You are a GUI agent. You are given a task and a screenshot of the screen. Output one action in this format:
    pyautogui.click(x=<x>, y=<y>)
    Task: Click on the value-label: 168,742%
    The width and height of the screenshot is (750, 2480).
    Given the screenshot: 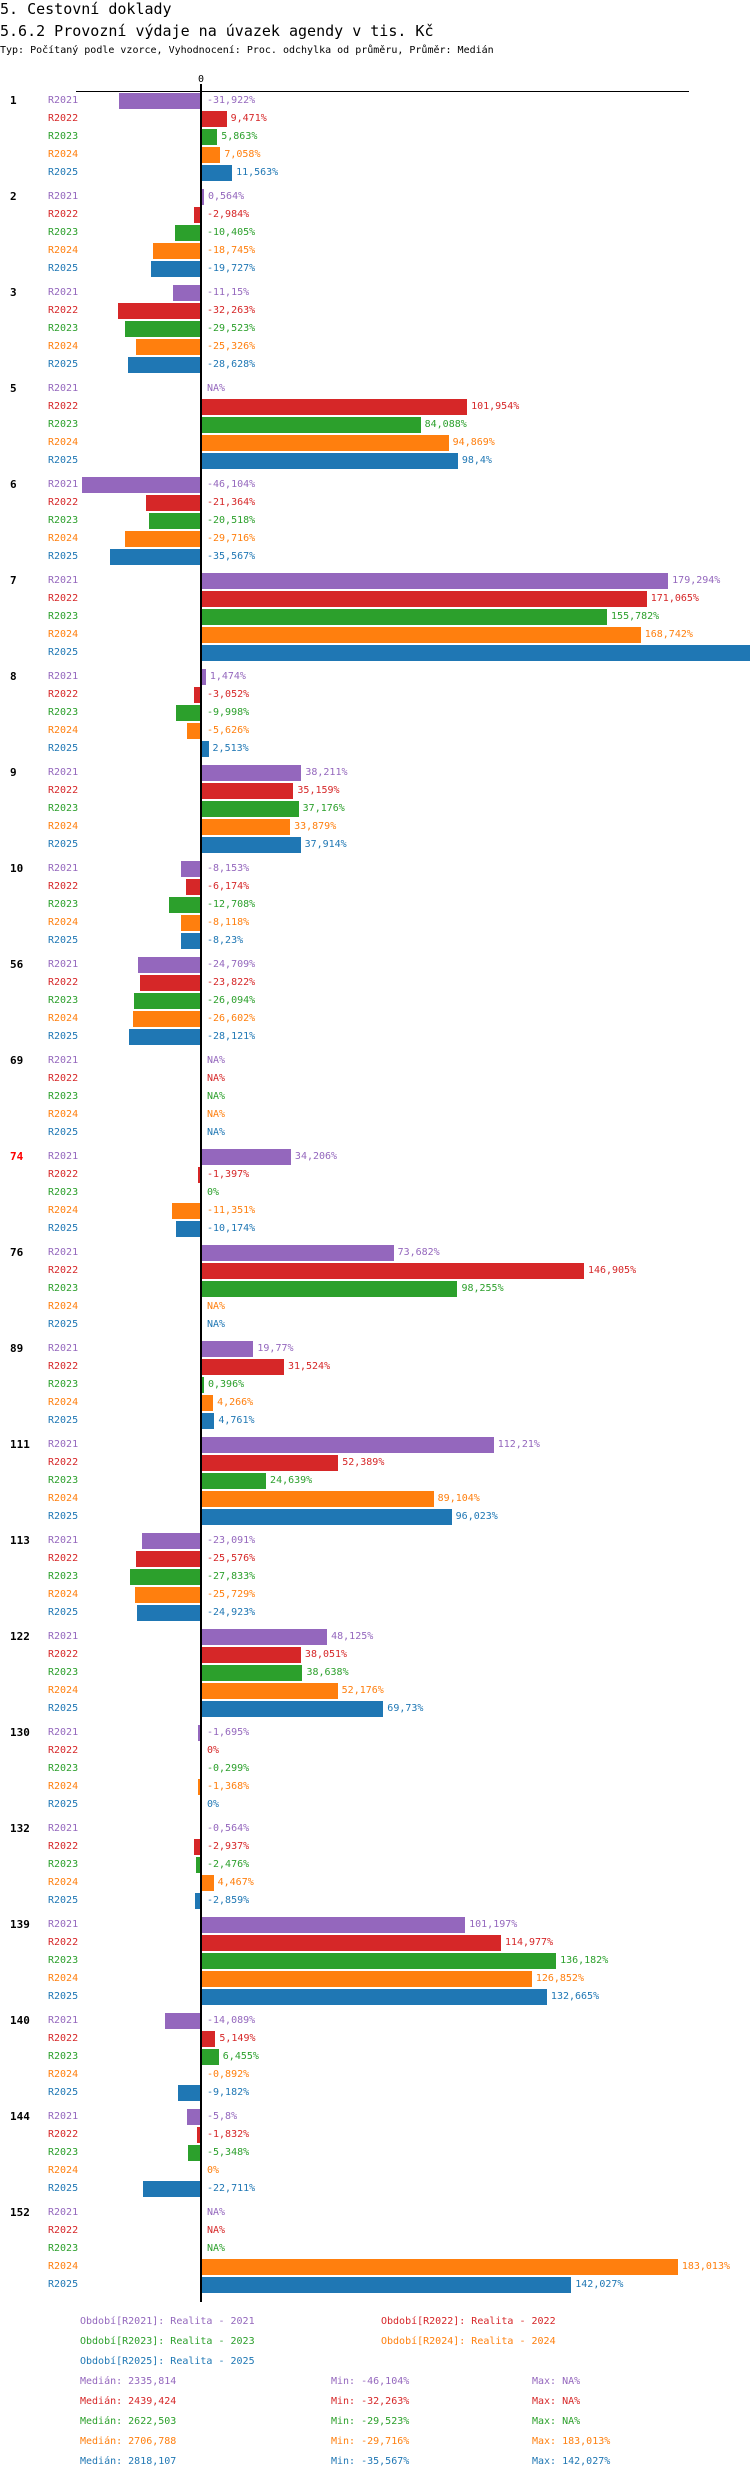 What is the action you would take?
    pyautogui.click(x=668, y=634)
    